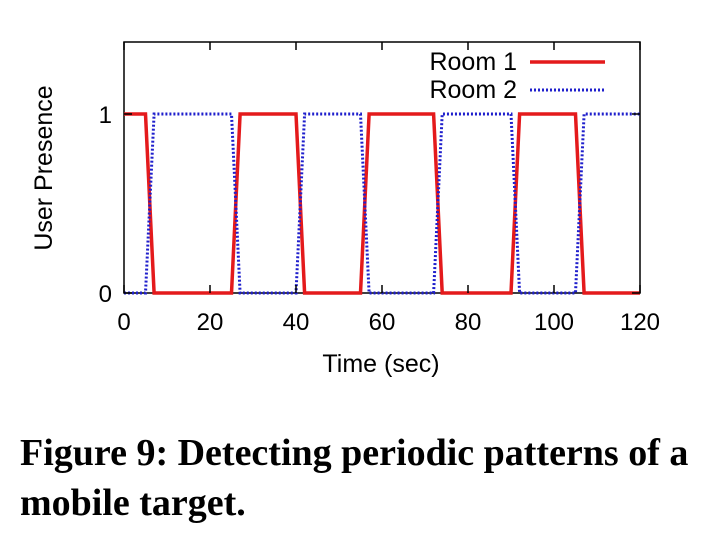 The width and height of the screenshot is (720, 554). I want to click on x-axis-label: Time (sec), so click(380, 364).